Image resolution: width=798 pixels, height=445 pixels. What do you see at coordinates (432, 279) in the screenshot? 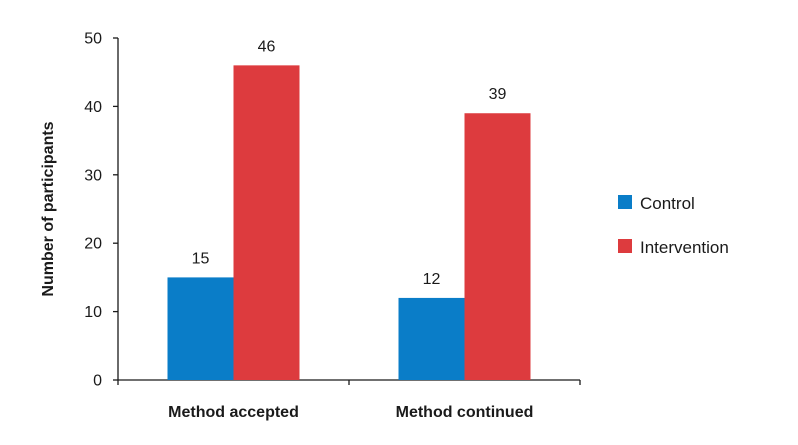
I see `data-label: 12` at bounding box center [432, 279].